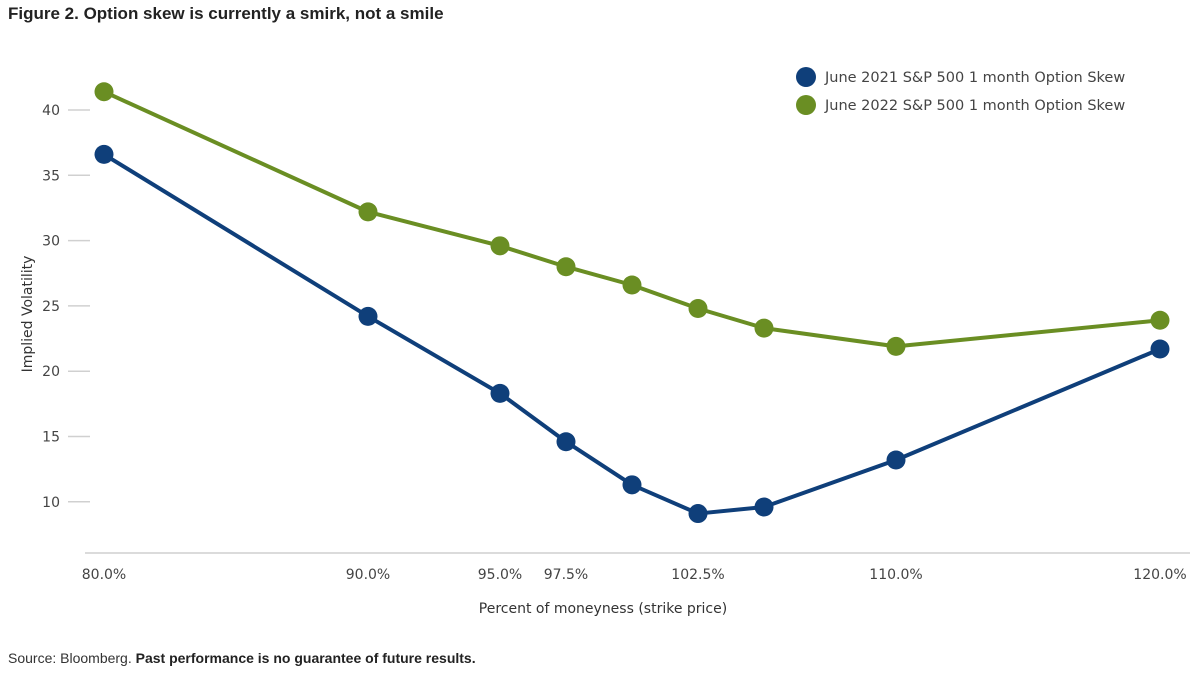  Describe the element at coordinates (104, 575) in the screenshot. I see `x-tick-label: 80.0%` at that location.